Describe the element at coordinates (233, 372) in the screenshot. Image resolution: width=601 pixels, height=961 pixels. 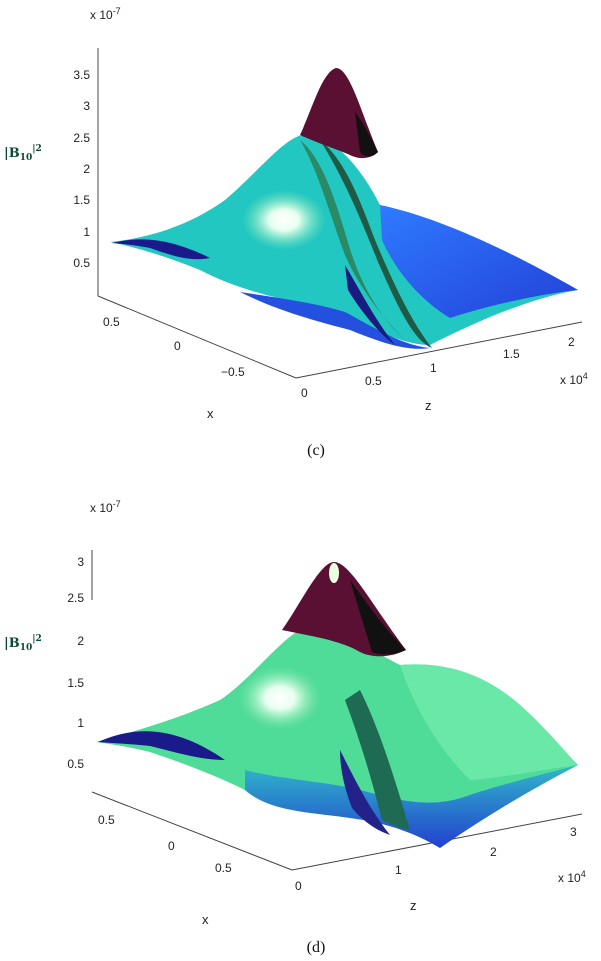
I see `x-tick-label: −0.5` at that location.